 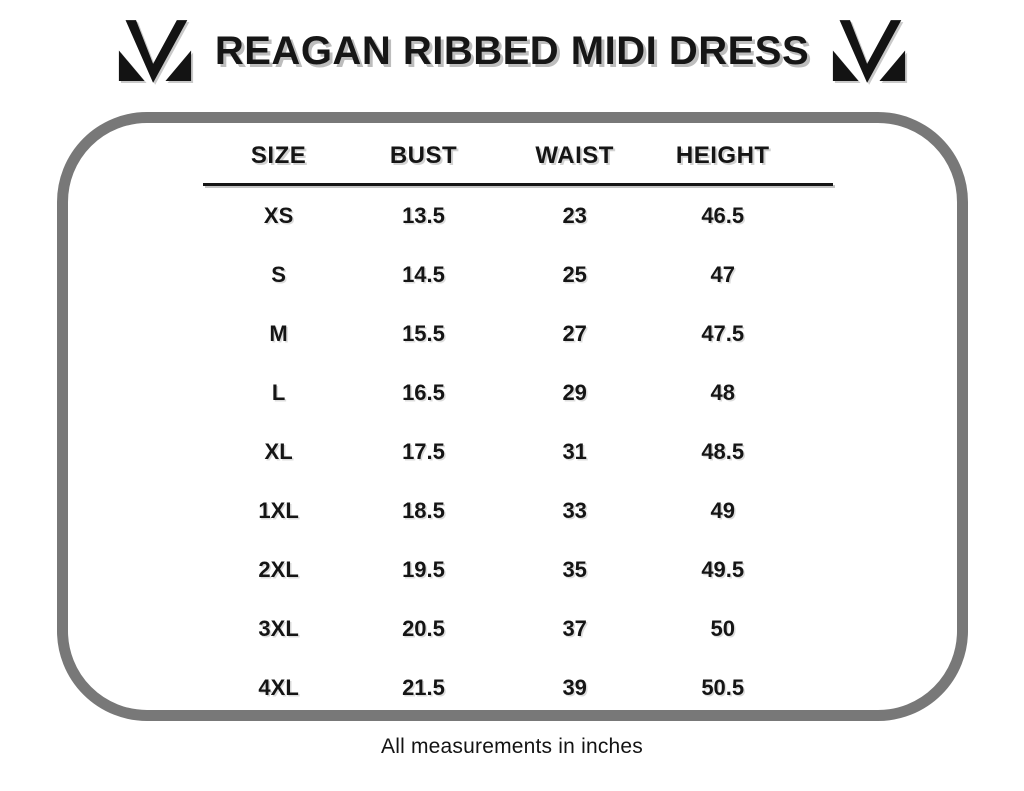 What do you see at coordinates (423, 451) in the screenshot?
I see `bust-cell: 17.5` at bounding box center [423, 451].